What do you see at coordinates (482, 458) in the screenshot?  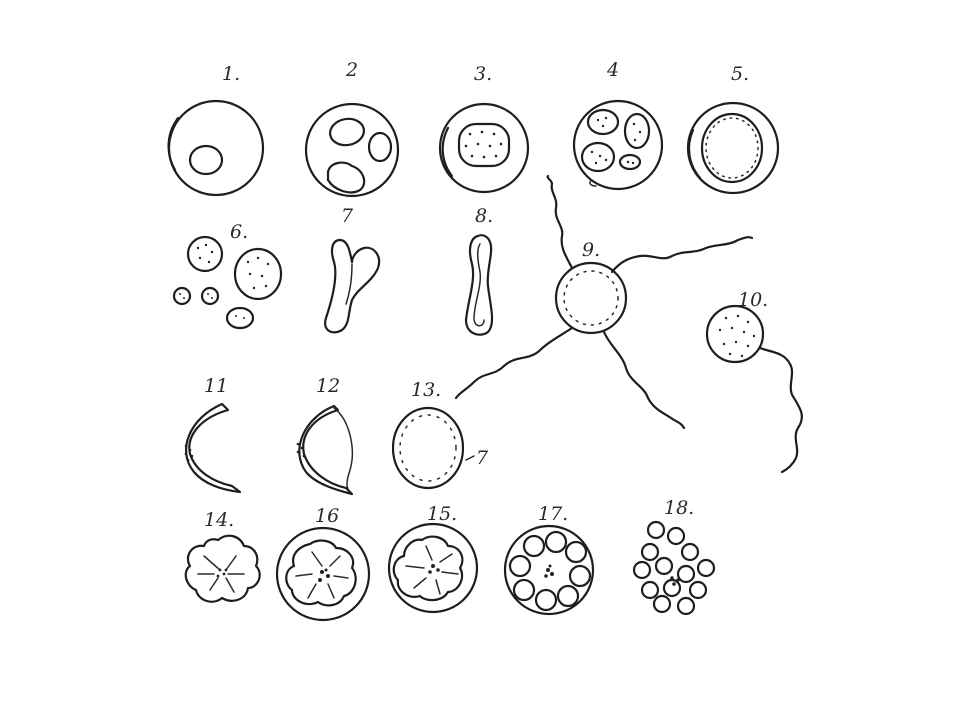 I see `figure-label-13b: 7` at bounding box center [482, 458].